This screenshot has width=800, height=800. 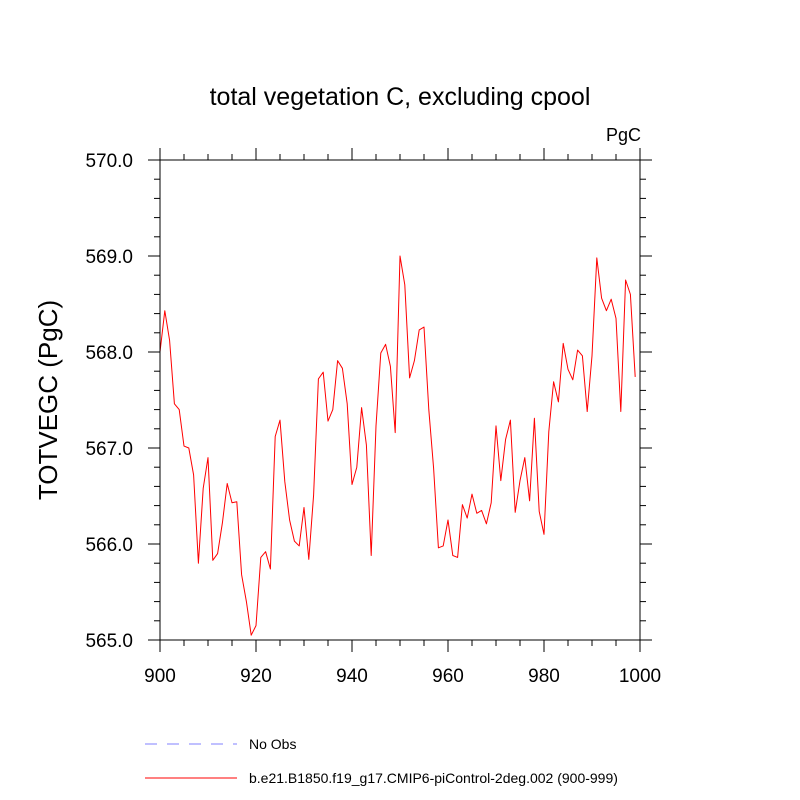 What do you see at coordinates (160, 676) in the screenshot?
I see `x-tick-label: 900` at bounding box center [160, 676].